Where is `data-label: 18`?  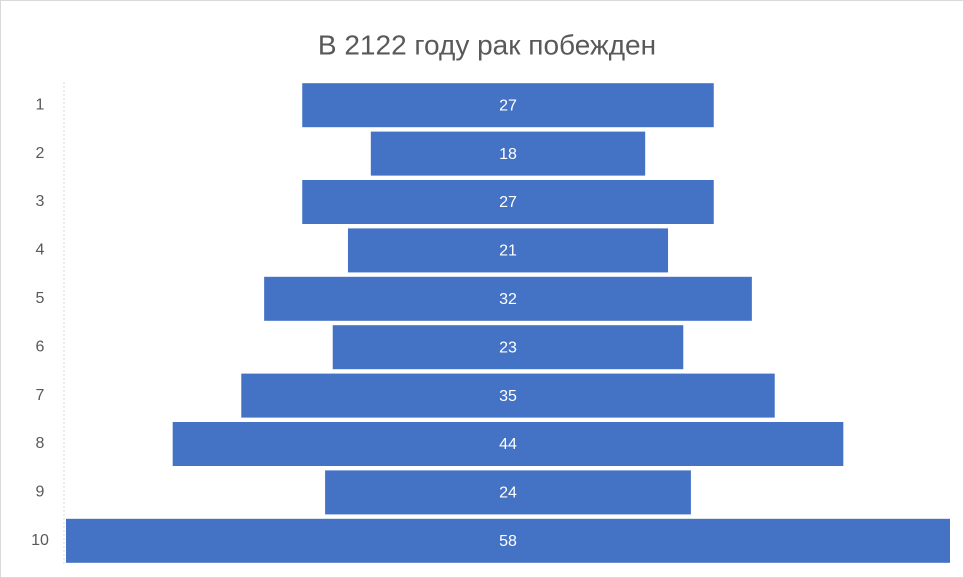 data-label: 18 is located at coordinates (508, 154).